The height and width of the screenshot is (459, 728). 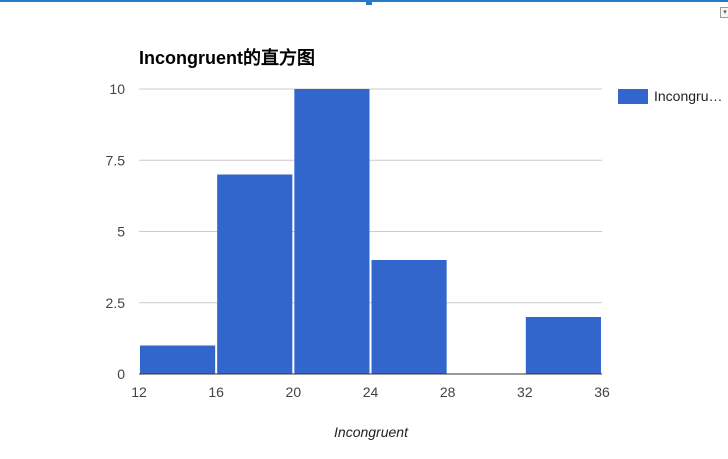 What do you see at coordinates (116, 303) in the screenshot?
I see `y-tick-label: 2.5` at bounding box center [116, 303].